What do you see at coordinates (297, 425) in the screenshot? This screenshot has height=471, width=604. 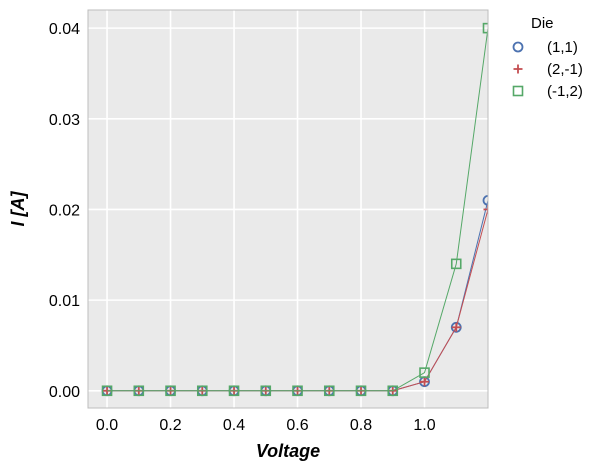 I see `x-tick-label: 0.6` at bounding box center [297, 425].